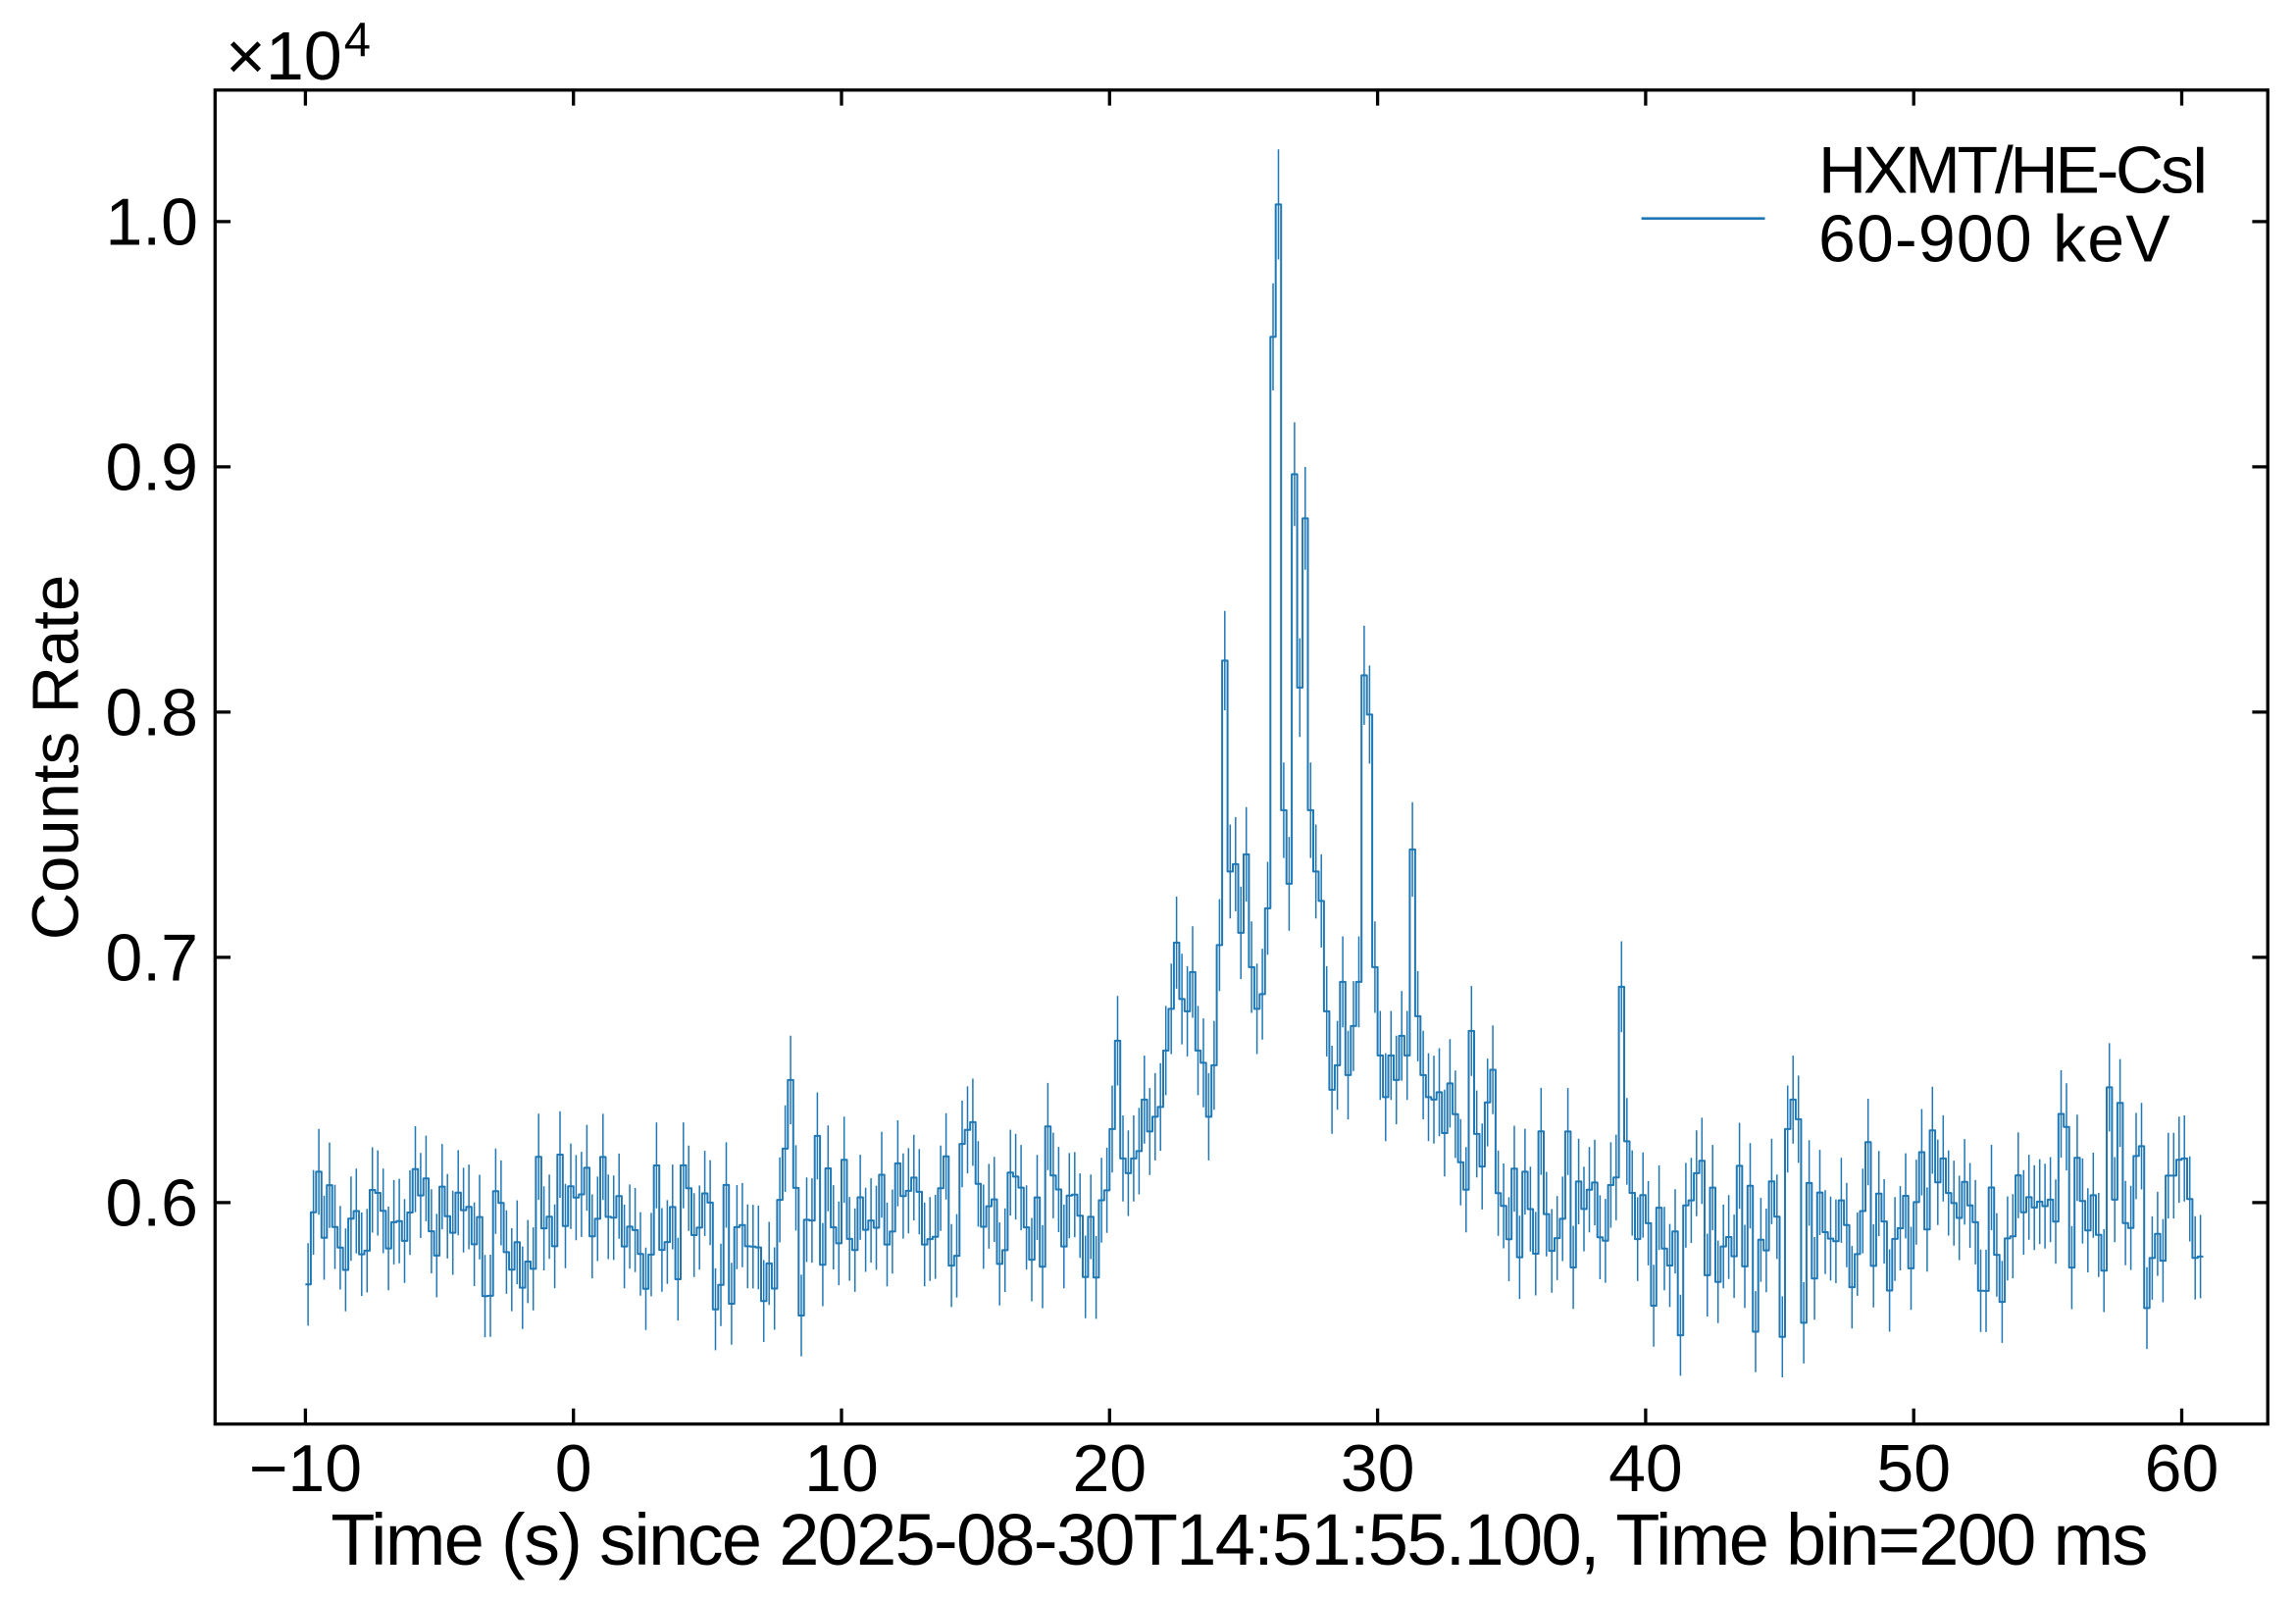 The height and width of the screenshot is (1601, 2296). I want to click on svg-text: 0.6, so click(151, 1202).